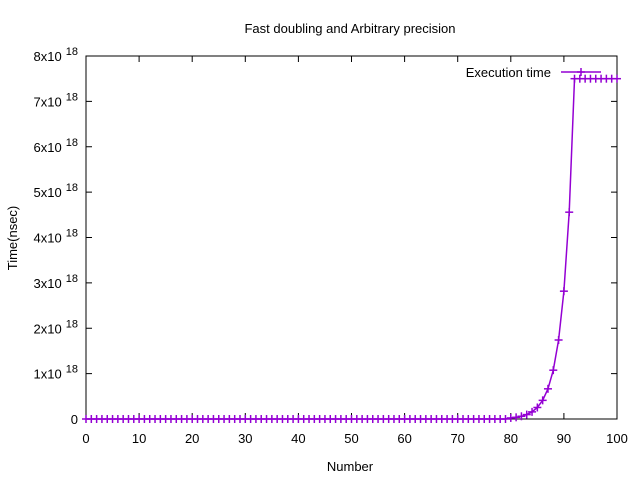 This screenshot has height=480, width=640. What do you see at coordinates (298, 438) in the screenshot?
I see `x-tick-label: 40` at bounding box center [298, 438].